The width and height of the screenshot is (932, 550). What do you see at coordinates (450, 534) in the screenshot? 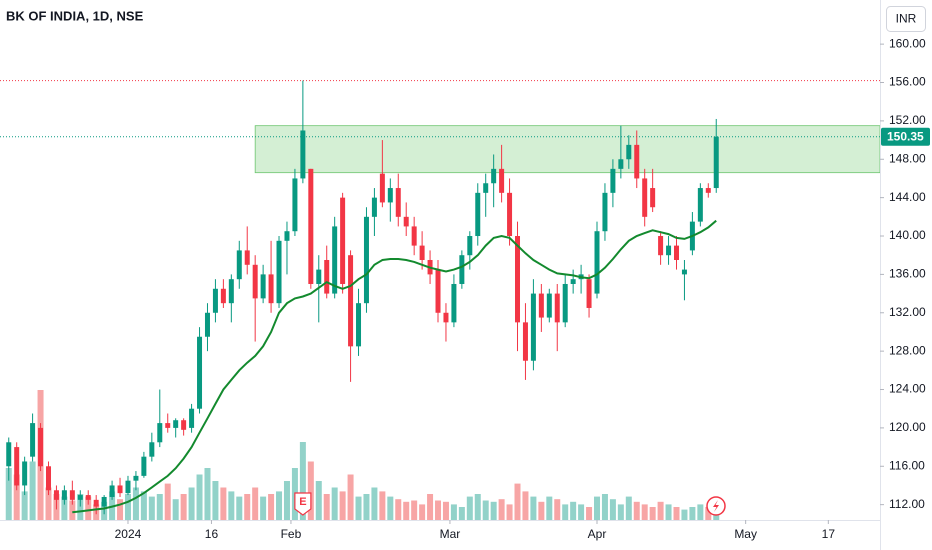
I see `x-tick-label: Mar` at bounding box center [450, 534].